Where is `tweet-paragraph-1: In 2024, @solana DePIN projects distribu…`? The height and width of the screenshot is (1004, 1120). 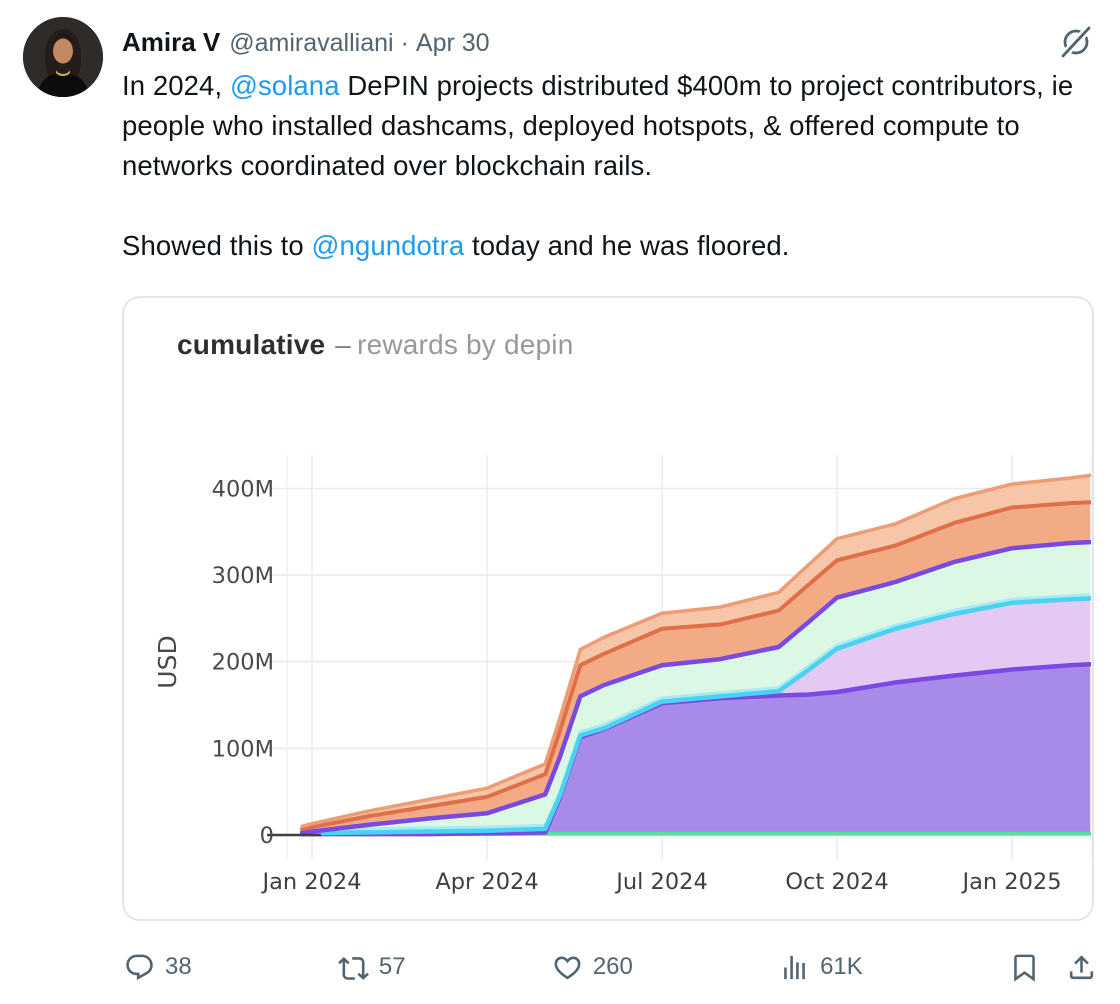 tweet-paragraph-1: In 2024, @solana DePIN projects distribu… is located at coordinates (611, 126).